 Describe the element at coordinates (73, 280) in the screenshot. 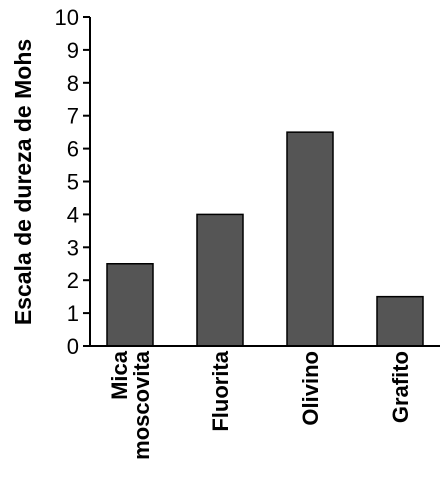

I see `y-tick-label: 2` at that location.